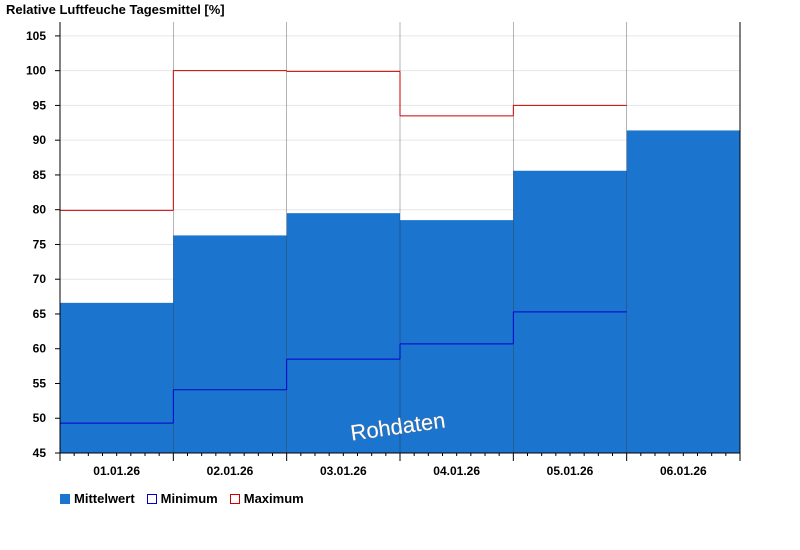 The image size is (800, 550). Describe the element at coordinates (40, 418) in the screenshot. I see `ytick-label-50: 50` at that location.